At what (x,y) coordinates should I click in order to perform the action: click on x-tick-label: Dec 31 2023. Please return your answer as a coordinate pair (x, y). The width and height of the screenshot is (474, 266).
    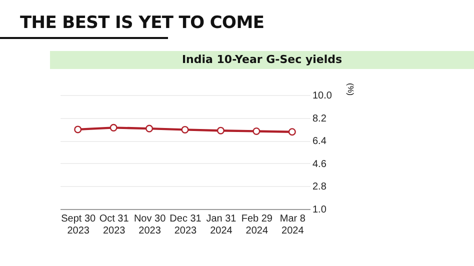
    Looking at the image, I should click on (186, 225).